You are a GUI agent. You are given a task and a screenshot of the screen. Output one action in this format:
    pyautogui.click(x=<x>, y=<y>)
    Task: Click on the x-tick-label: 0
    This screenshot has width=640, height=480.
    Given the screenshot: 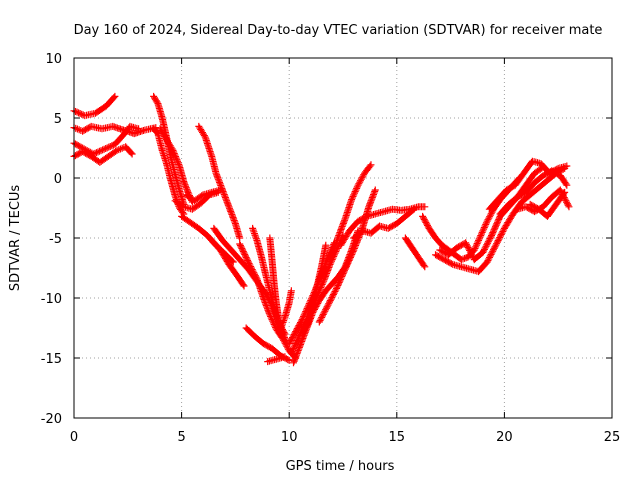 What is the action you would take?
    pyautogui.click(x=74, y=437)
    